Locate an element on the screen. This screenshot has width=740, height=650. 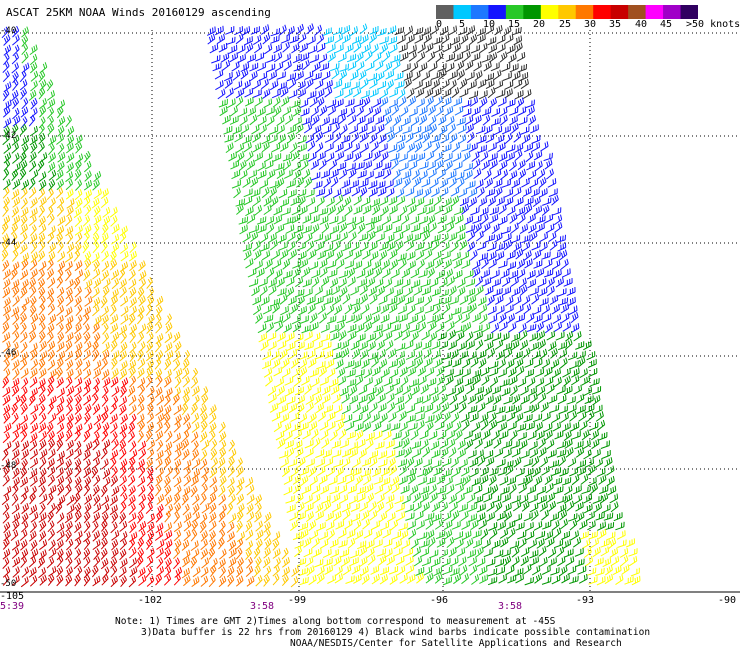
lat-label-42: -42 is located at coordinates (8, 136).